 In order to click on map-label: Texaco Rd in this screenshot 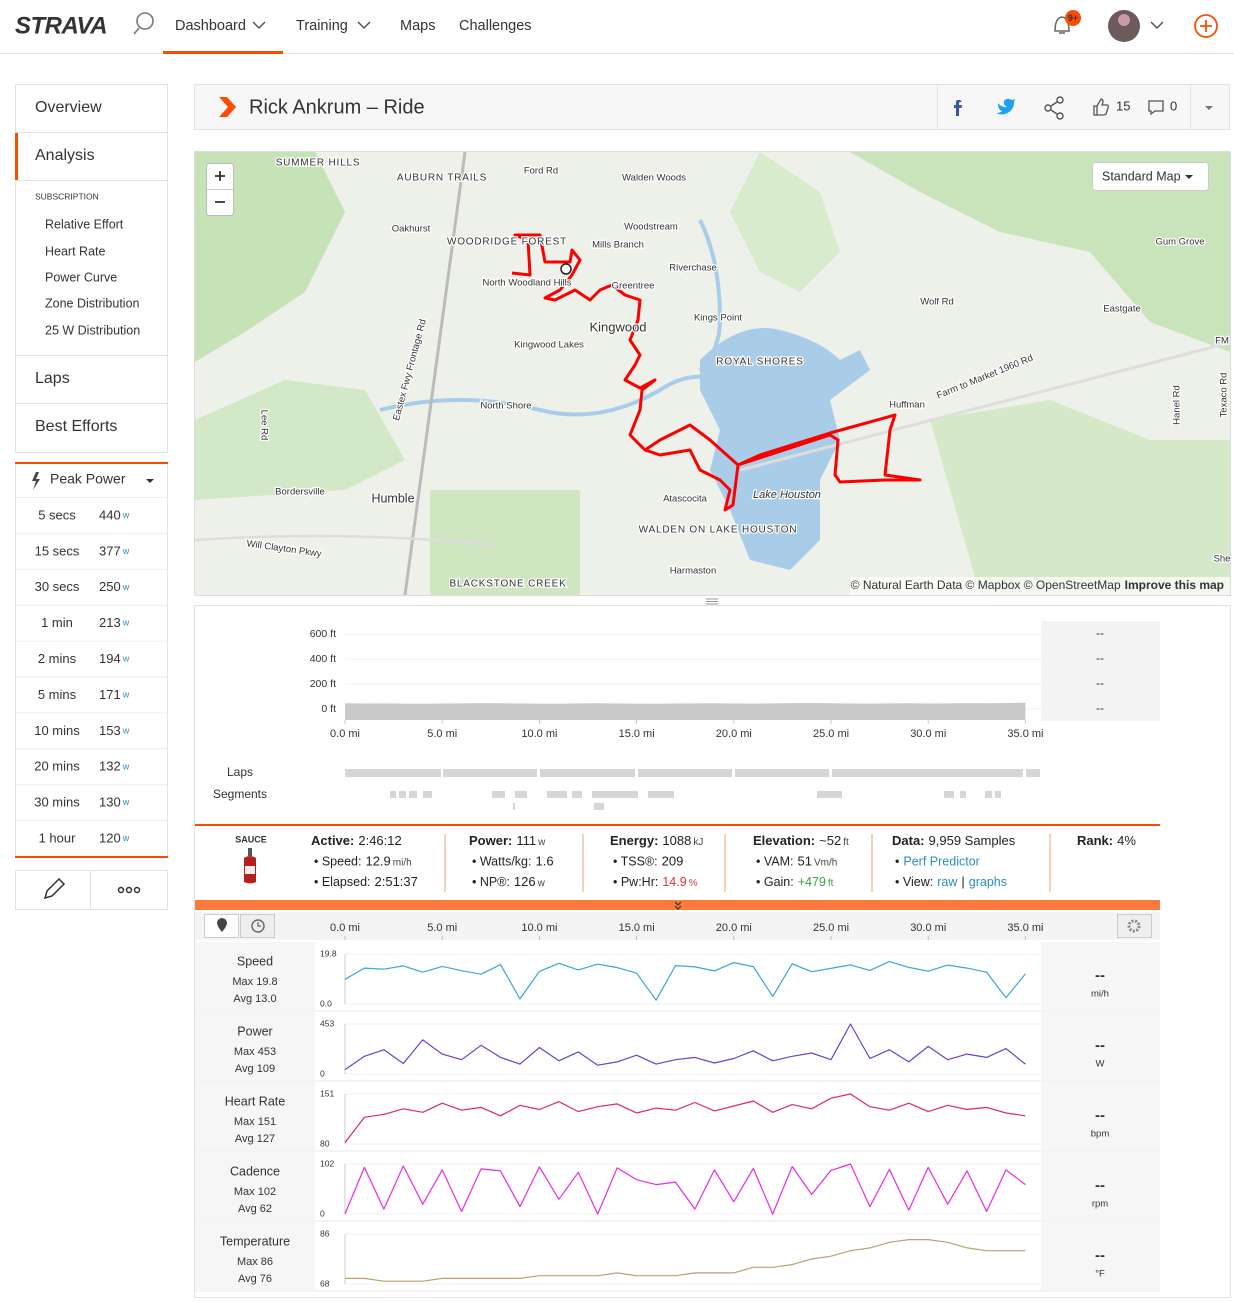, I will do `click(1224, 395)`.